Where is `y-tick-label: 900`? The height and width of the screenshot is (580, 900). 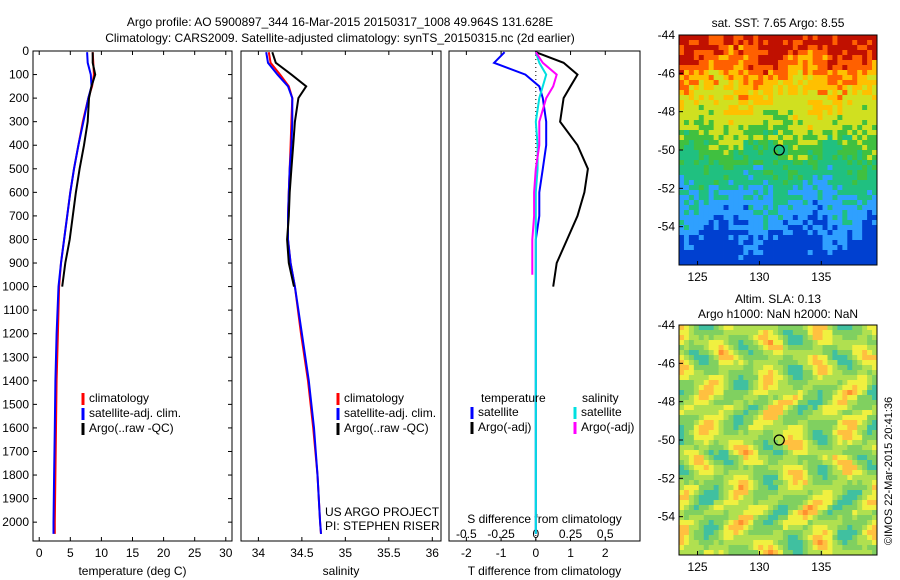 y-tick-label: 900 is located at coordinates (19, 263).